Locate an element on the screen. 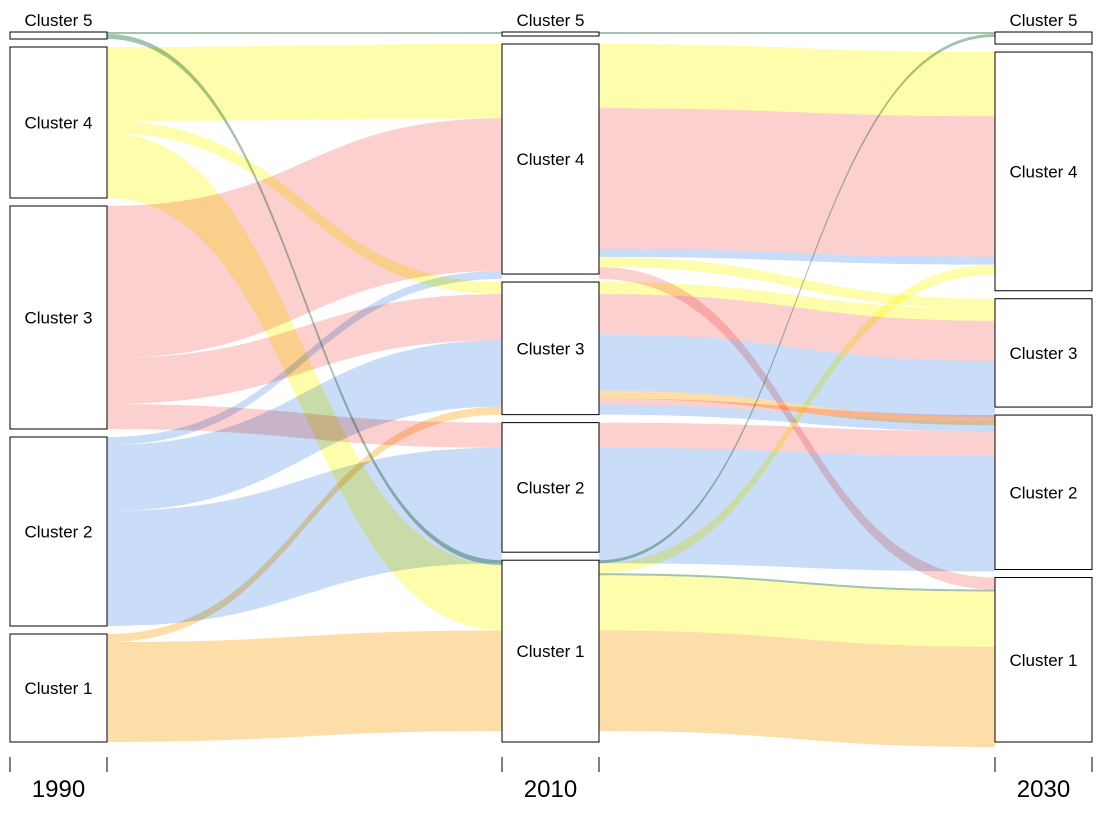 The width and height of the screenshot is (1110, 814). node-label-2030-cluster-1: Cluster 1 is located at coordinates (1043, 660).